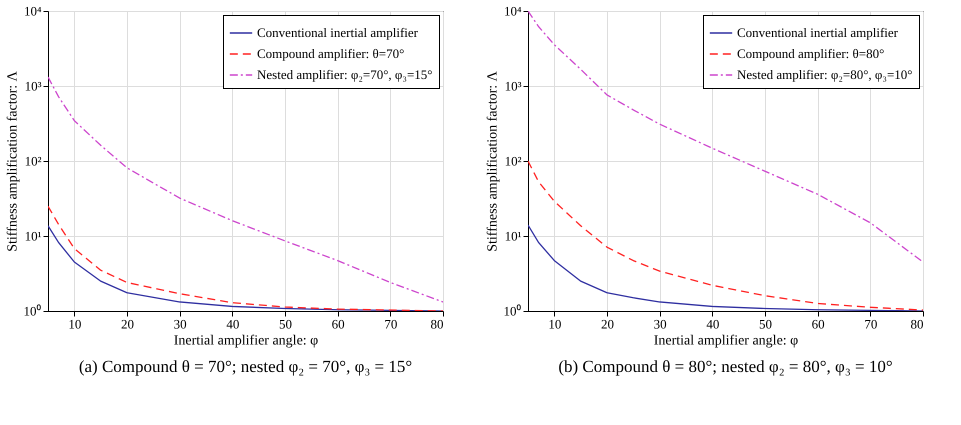 Image resolution: width=961 pixels, height=425 pixels. I want to click on legend-label: Compound amplifier: θ=70°, so click(330, 53).